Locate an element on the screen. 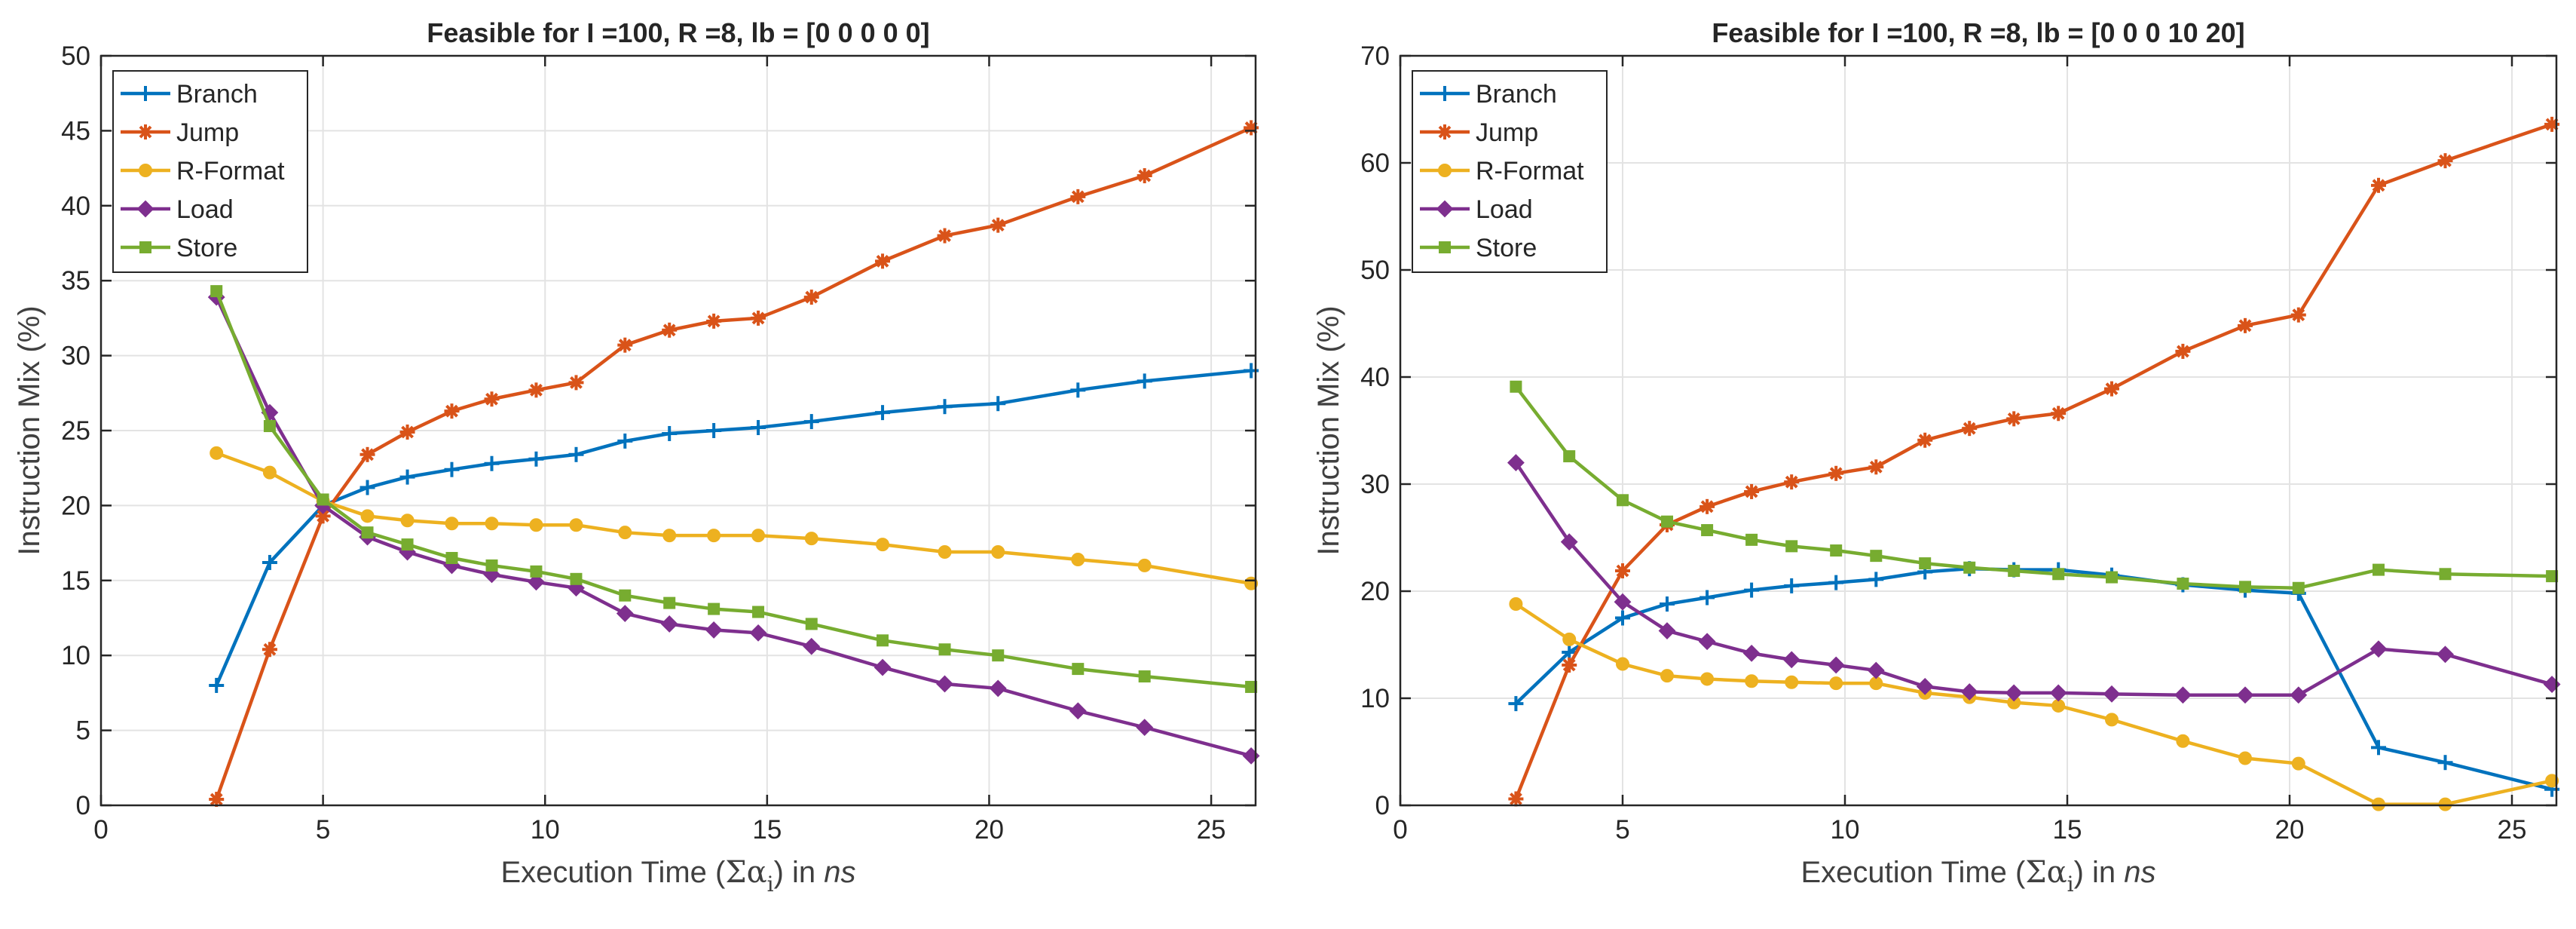 The width and height of the screenshot is (2576, 929). x-tick-label: 0 is located at coordinates (1400, 830).